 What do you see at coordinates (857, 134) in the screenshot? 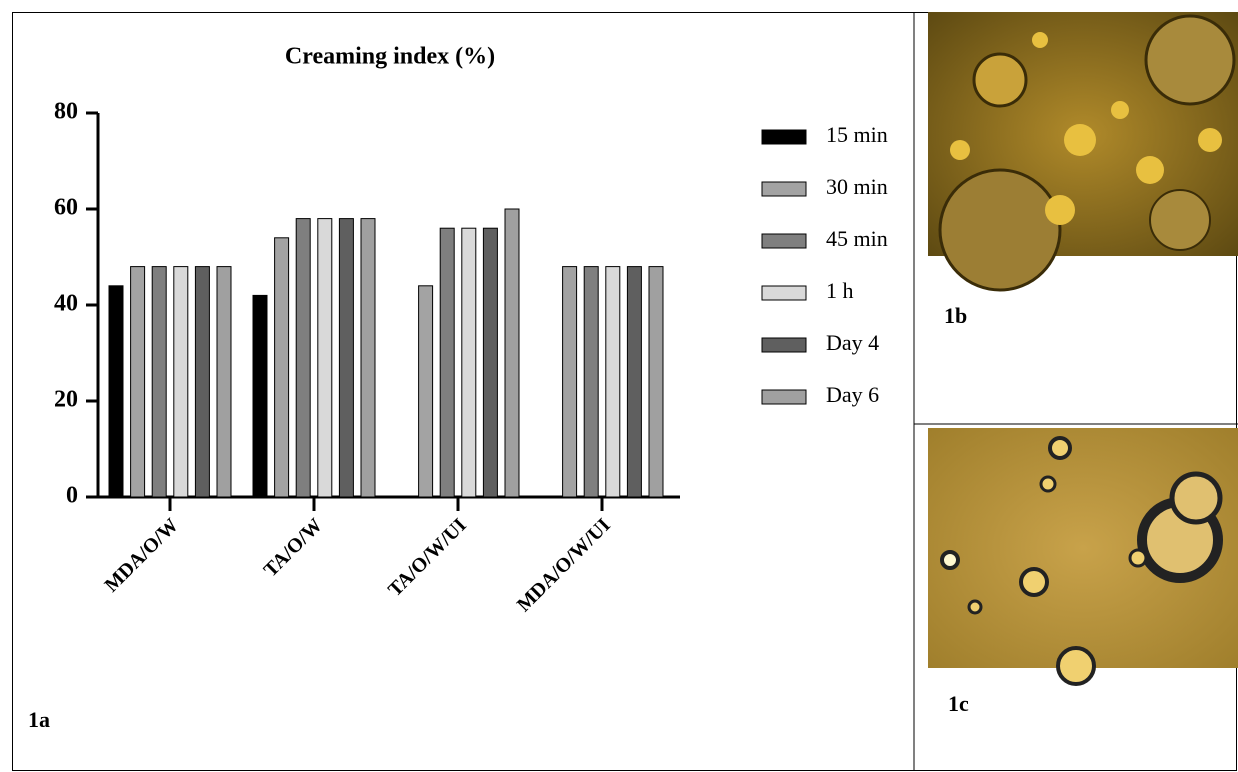
I see `legend-label: 15 min` at bounding box center [857, 134].